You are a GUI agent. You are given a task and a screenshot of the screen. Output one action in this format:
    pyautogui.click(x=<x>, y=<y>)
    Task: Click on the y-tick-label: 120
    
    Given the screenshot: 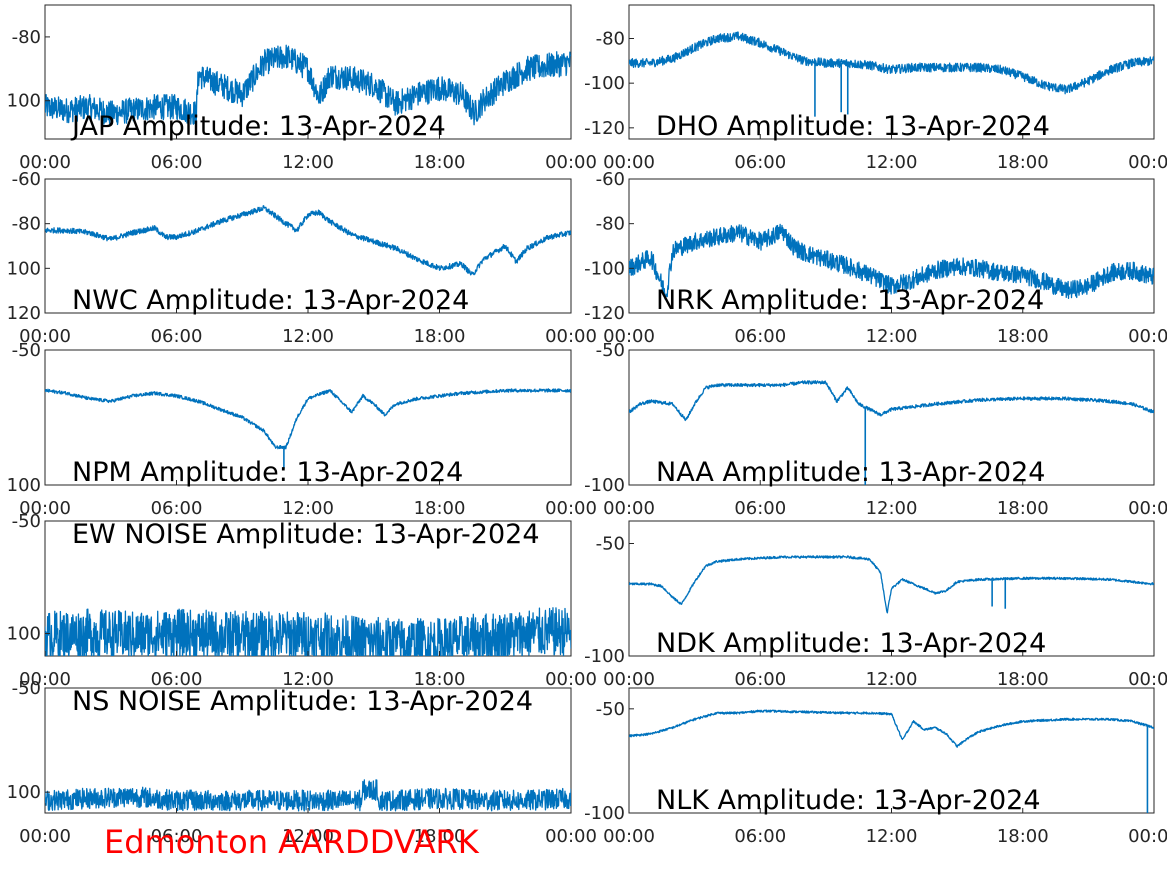 What is the action you would take?
    pyautogui.click(x=24, y=313)
    